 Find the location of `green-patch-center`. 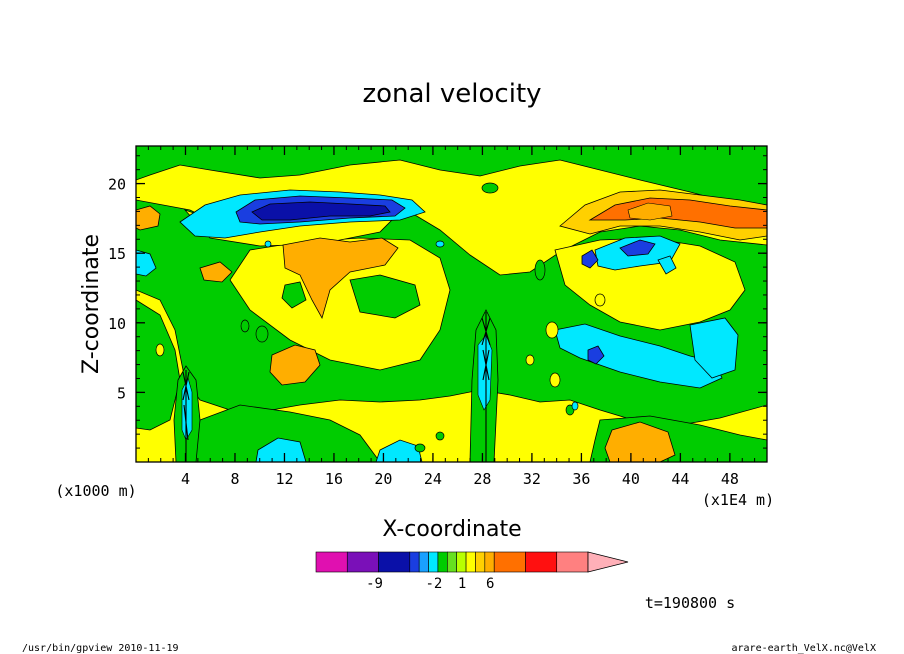

green-patch-center is located at coordinates (385, 296).